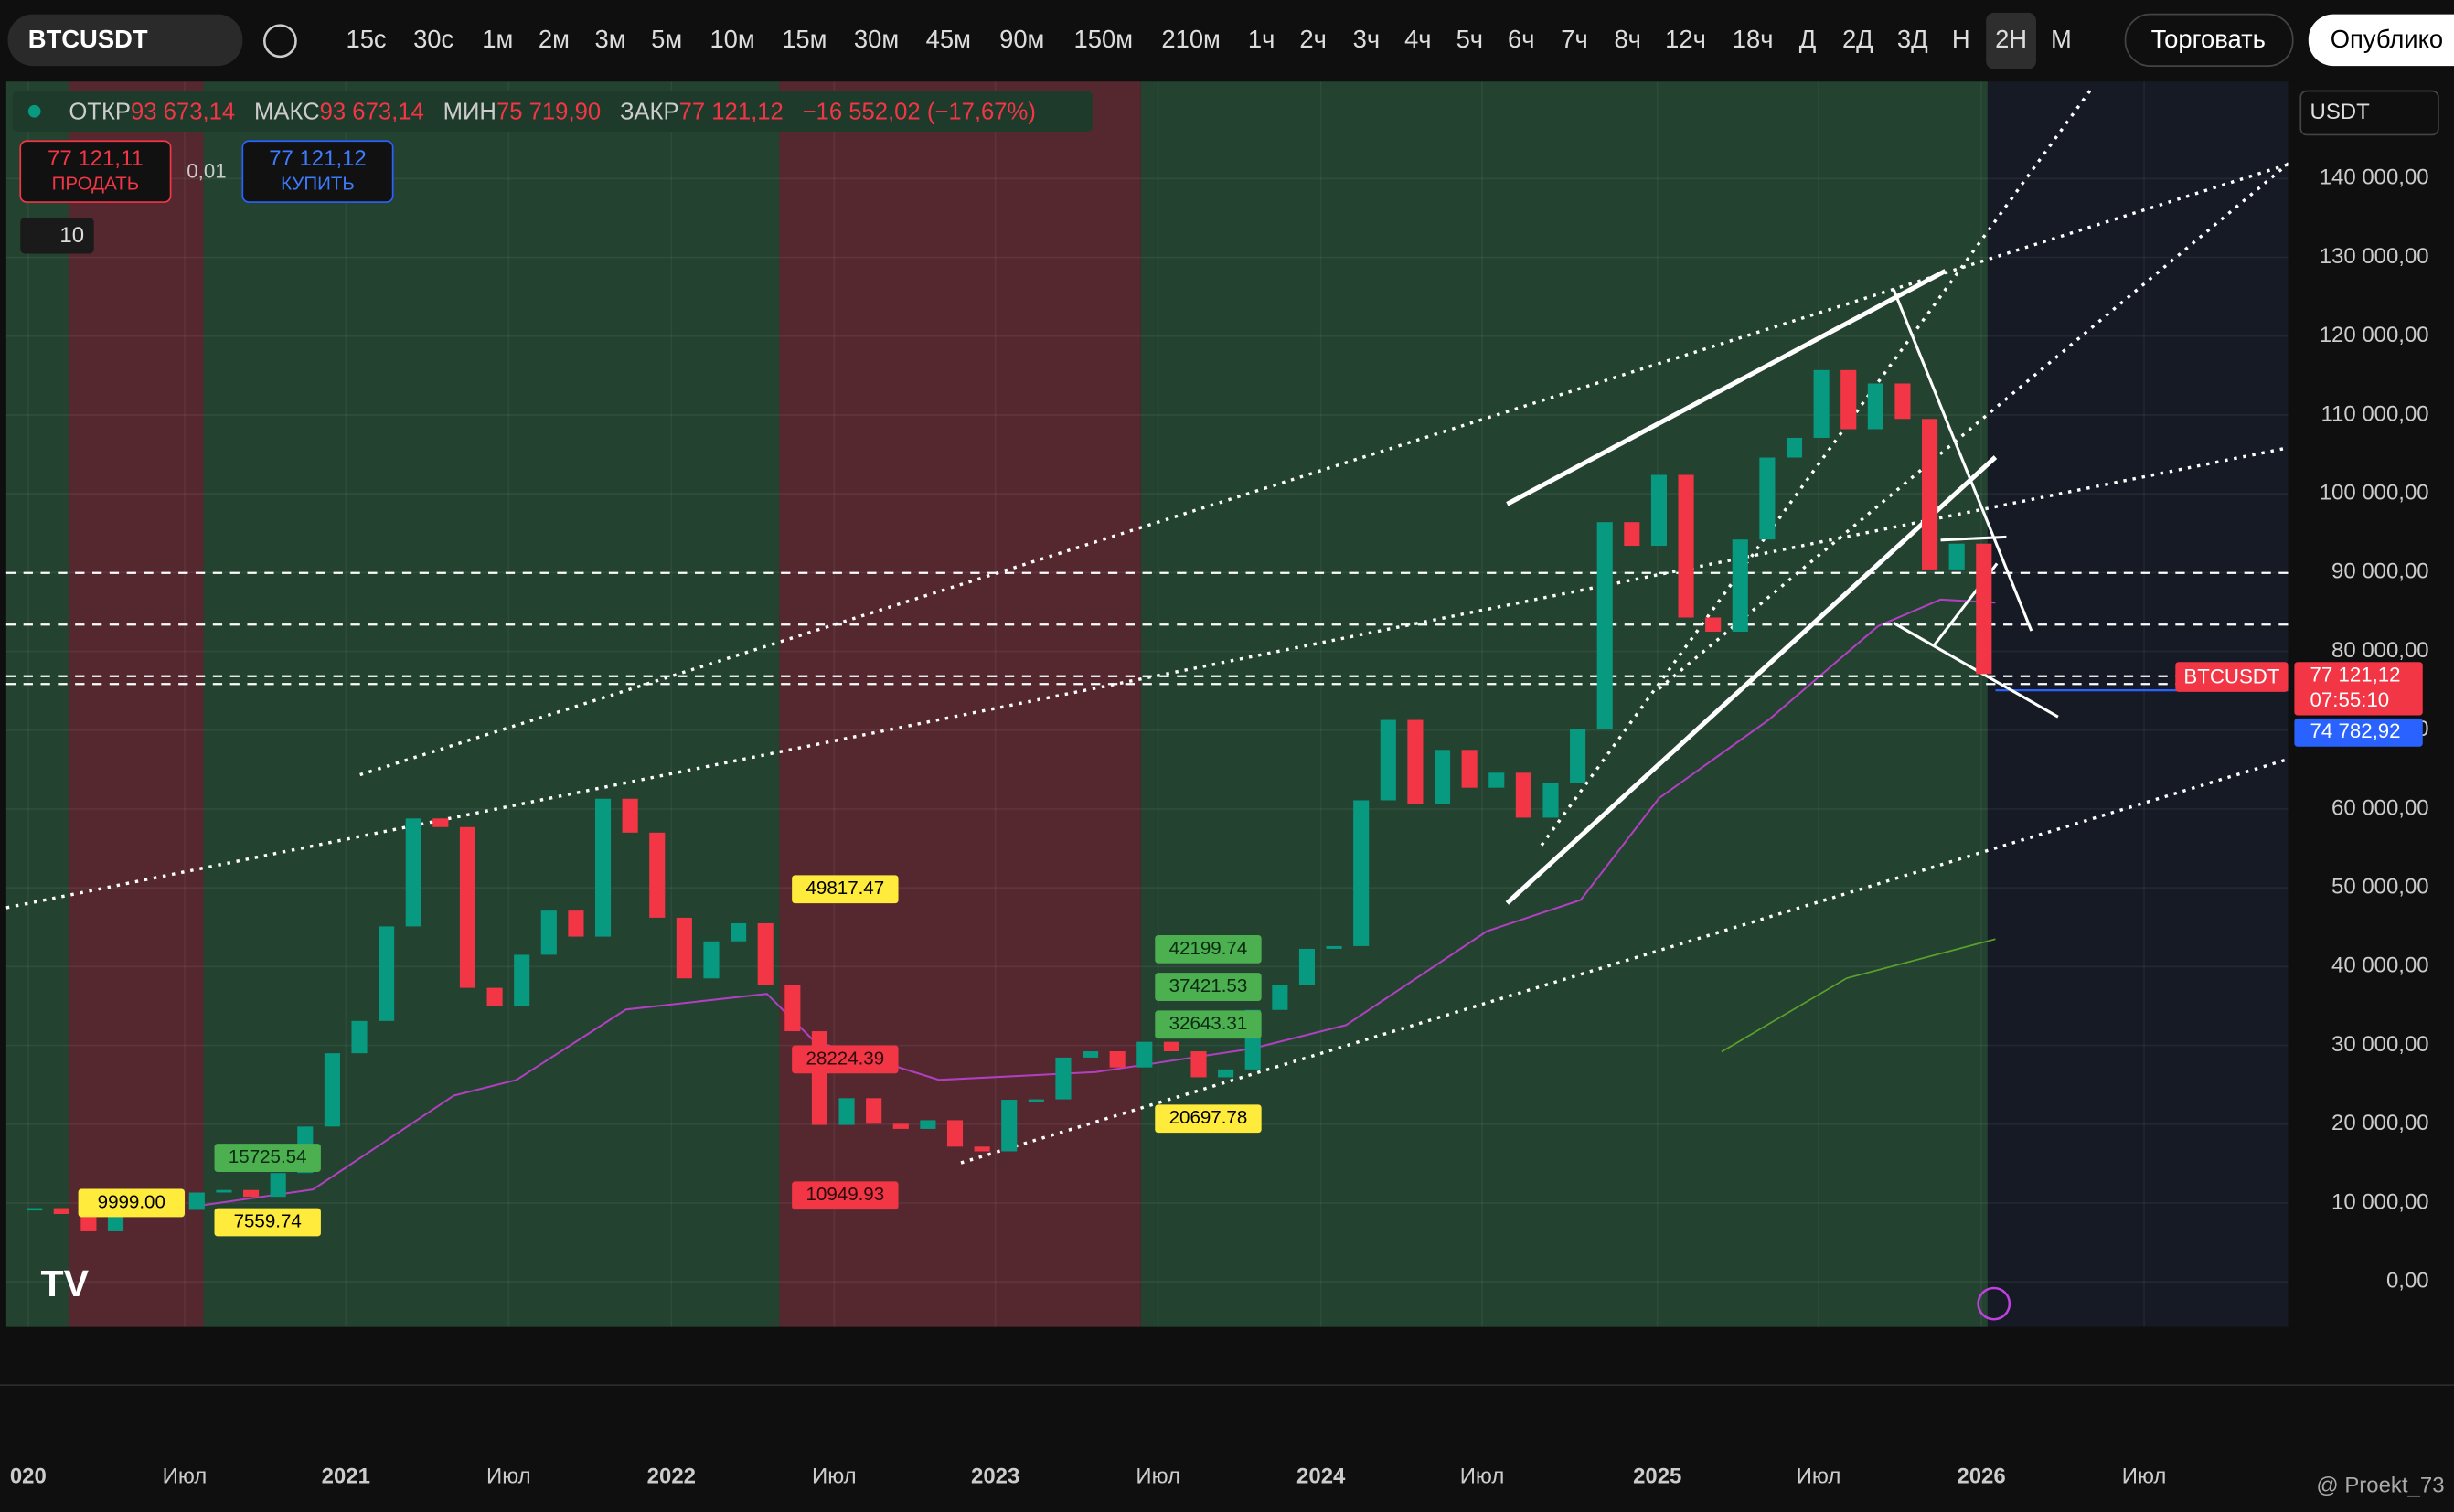 The height and width of the screenshot is (1512, 2454). Describe the element at coordinates (804, 39) in the screenshot. I see `interval-button: 15м` at that location.